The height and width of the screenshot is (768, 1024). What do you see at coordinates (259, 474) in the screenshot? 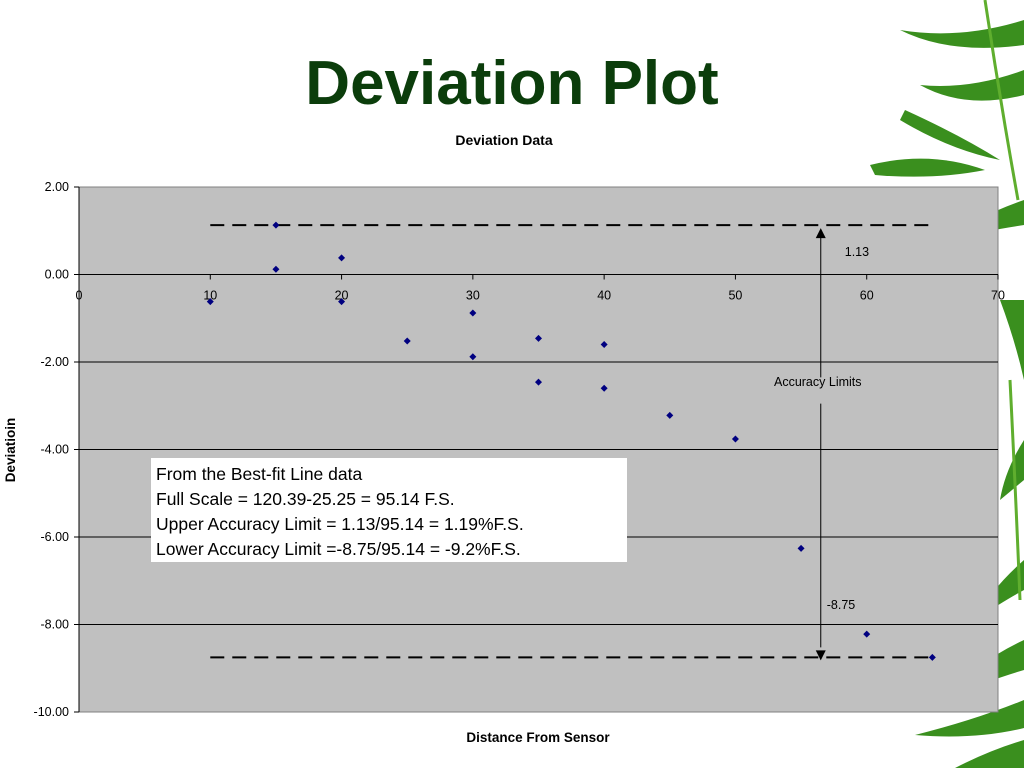
I see `note-line: From the Best-fit Line data` at bounding box center [259, 474].